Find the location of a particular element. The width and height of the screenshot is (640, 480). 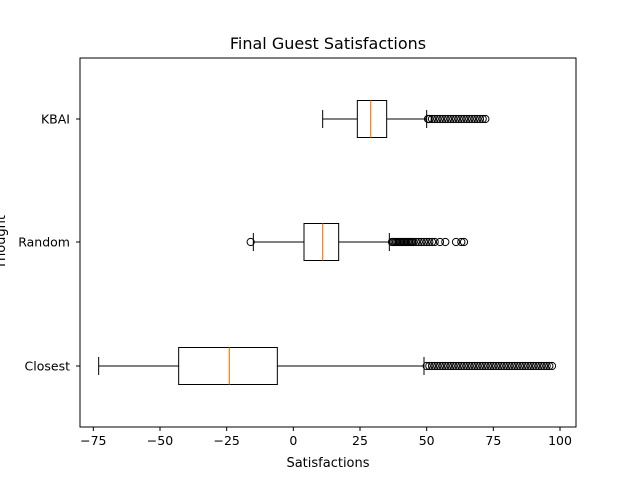

x-tick-label: 100 is located at coordinates (560, 440).